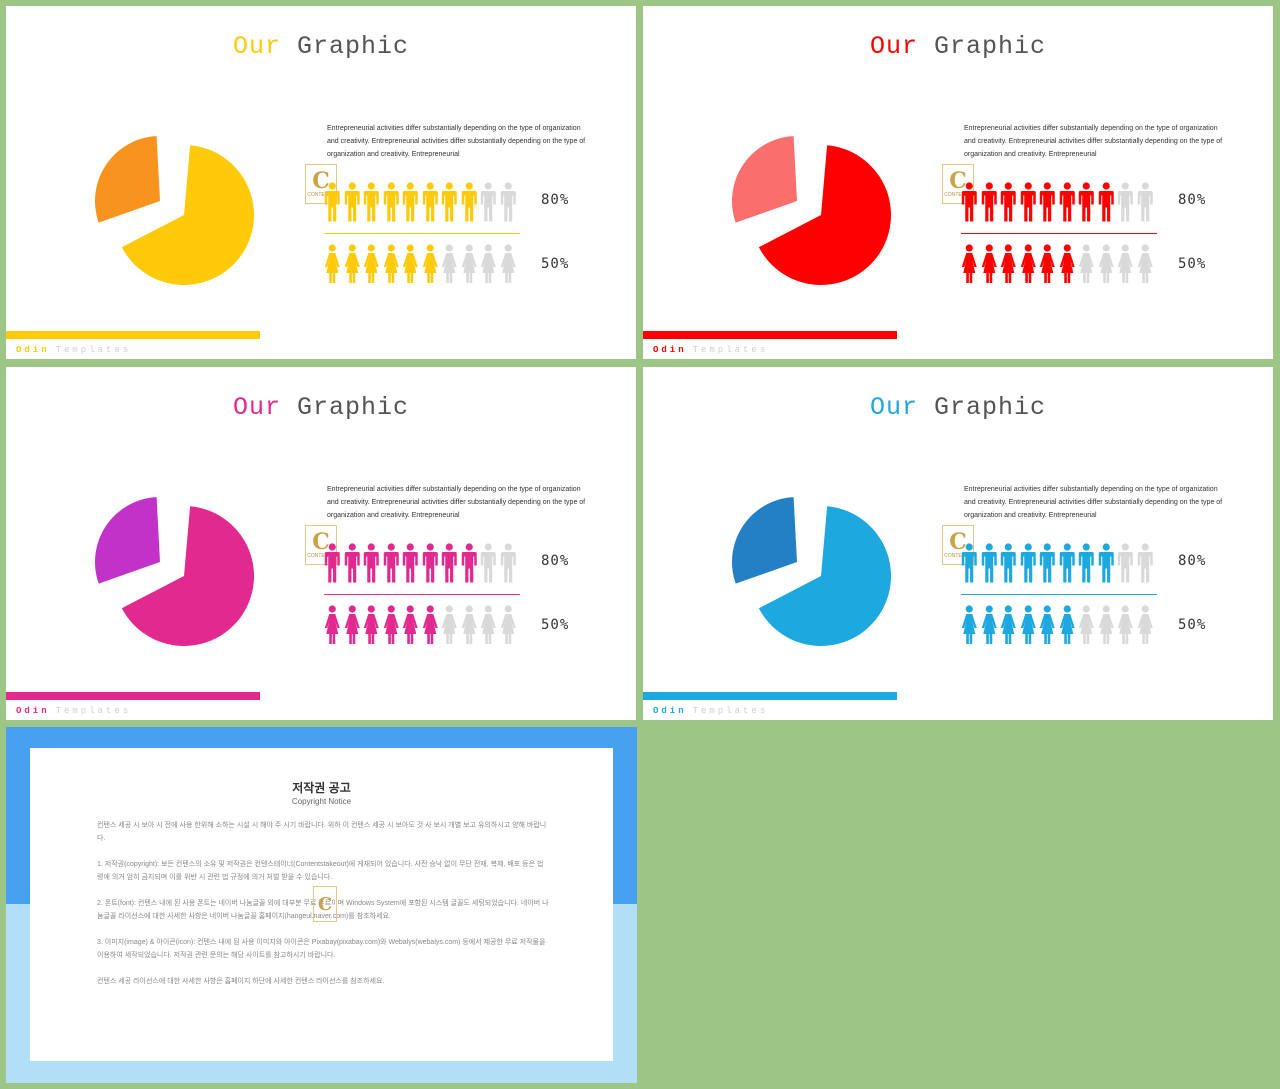  Describe the element at coordinates (420, 264) in the screenshot. I see `women-icon-row` at that location.